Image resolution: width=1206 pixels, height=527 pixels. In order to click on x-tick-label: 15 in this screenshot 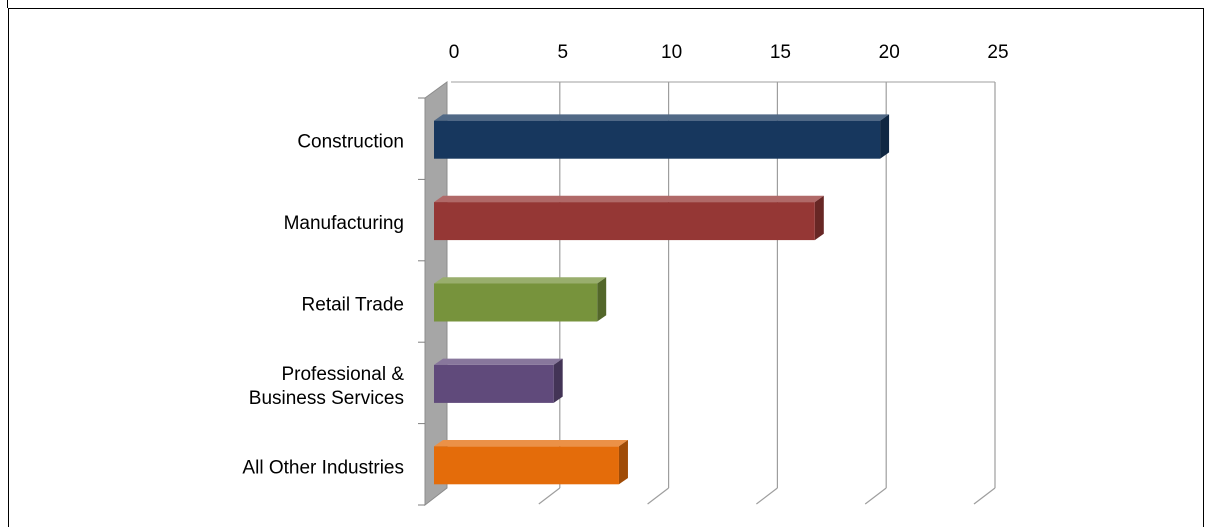, I will do `click(780, 52)`.